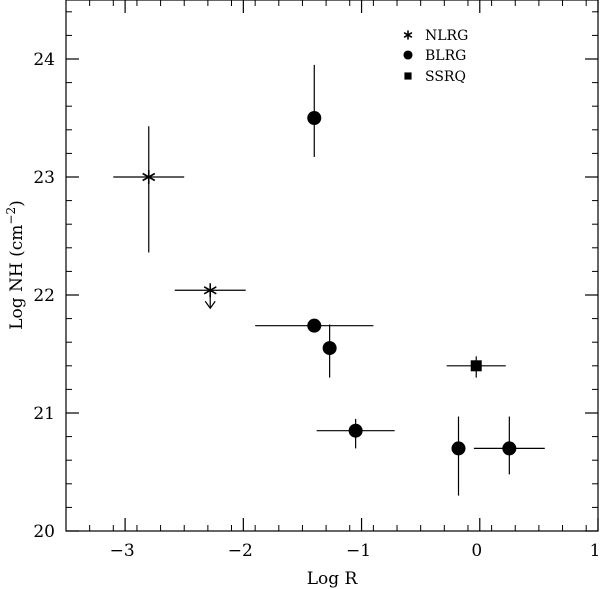 This screenshot has width=600, height=589. I want to click on y-tick-label: 20, so click(44, 532).